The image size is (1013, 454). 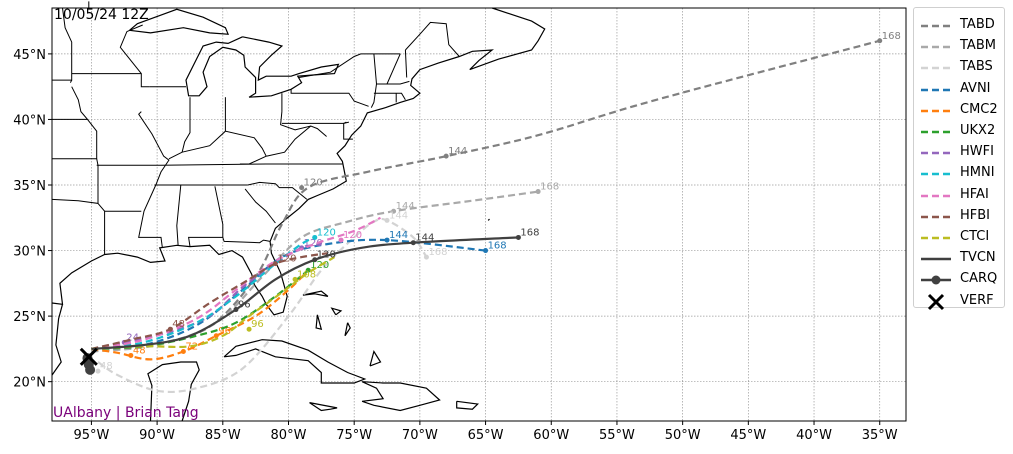 I want to click on legend-label: CTCI, so click(x=975, y=236).